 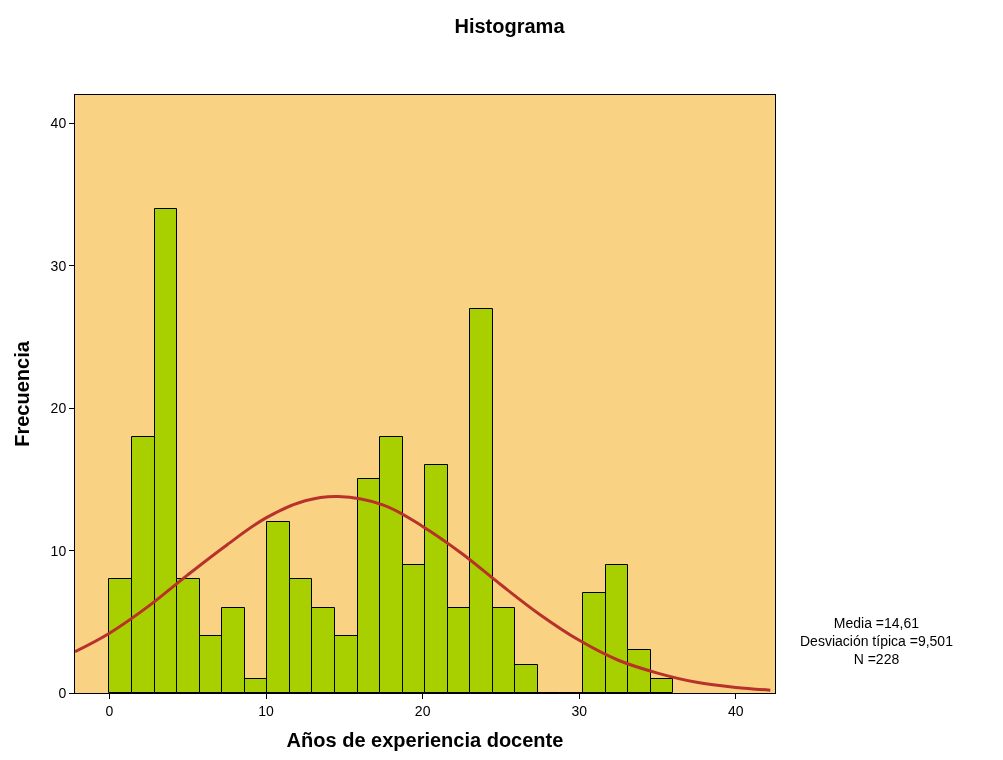 I want to click on y-axis-title: Frecuencia, so click(x=22, y=393).